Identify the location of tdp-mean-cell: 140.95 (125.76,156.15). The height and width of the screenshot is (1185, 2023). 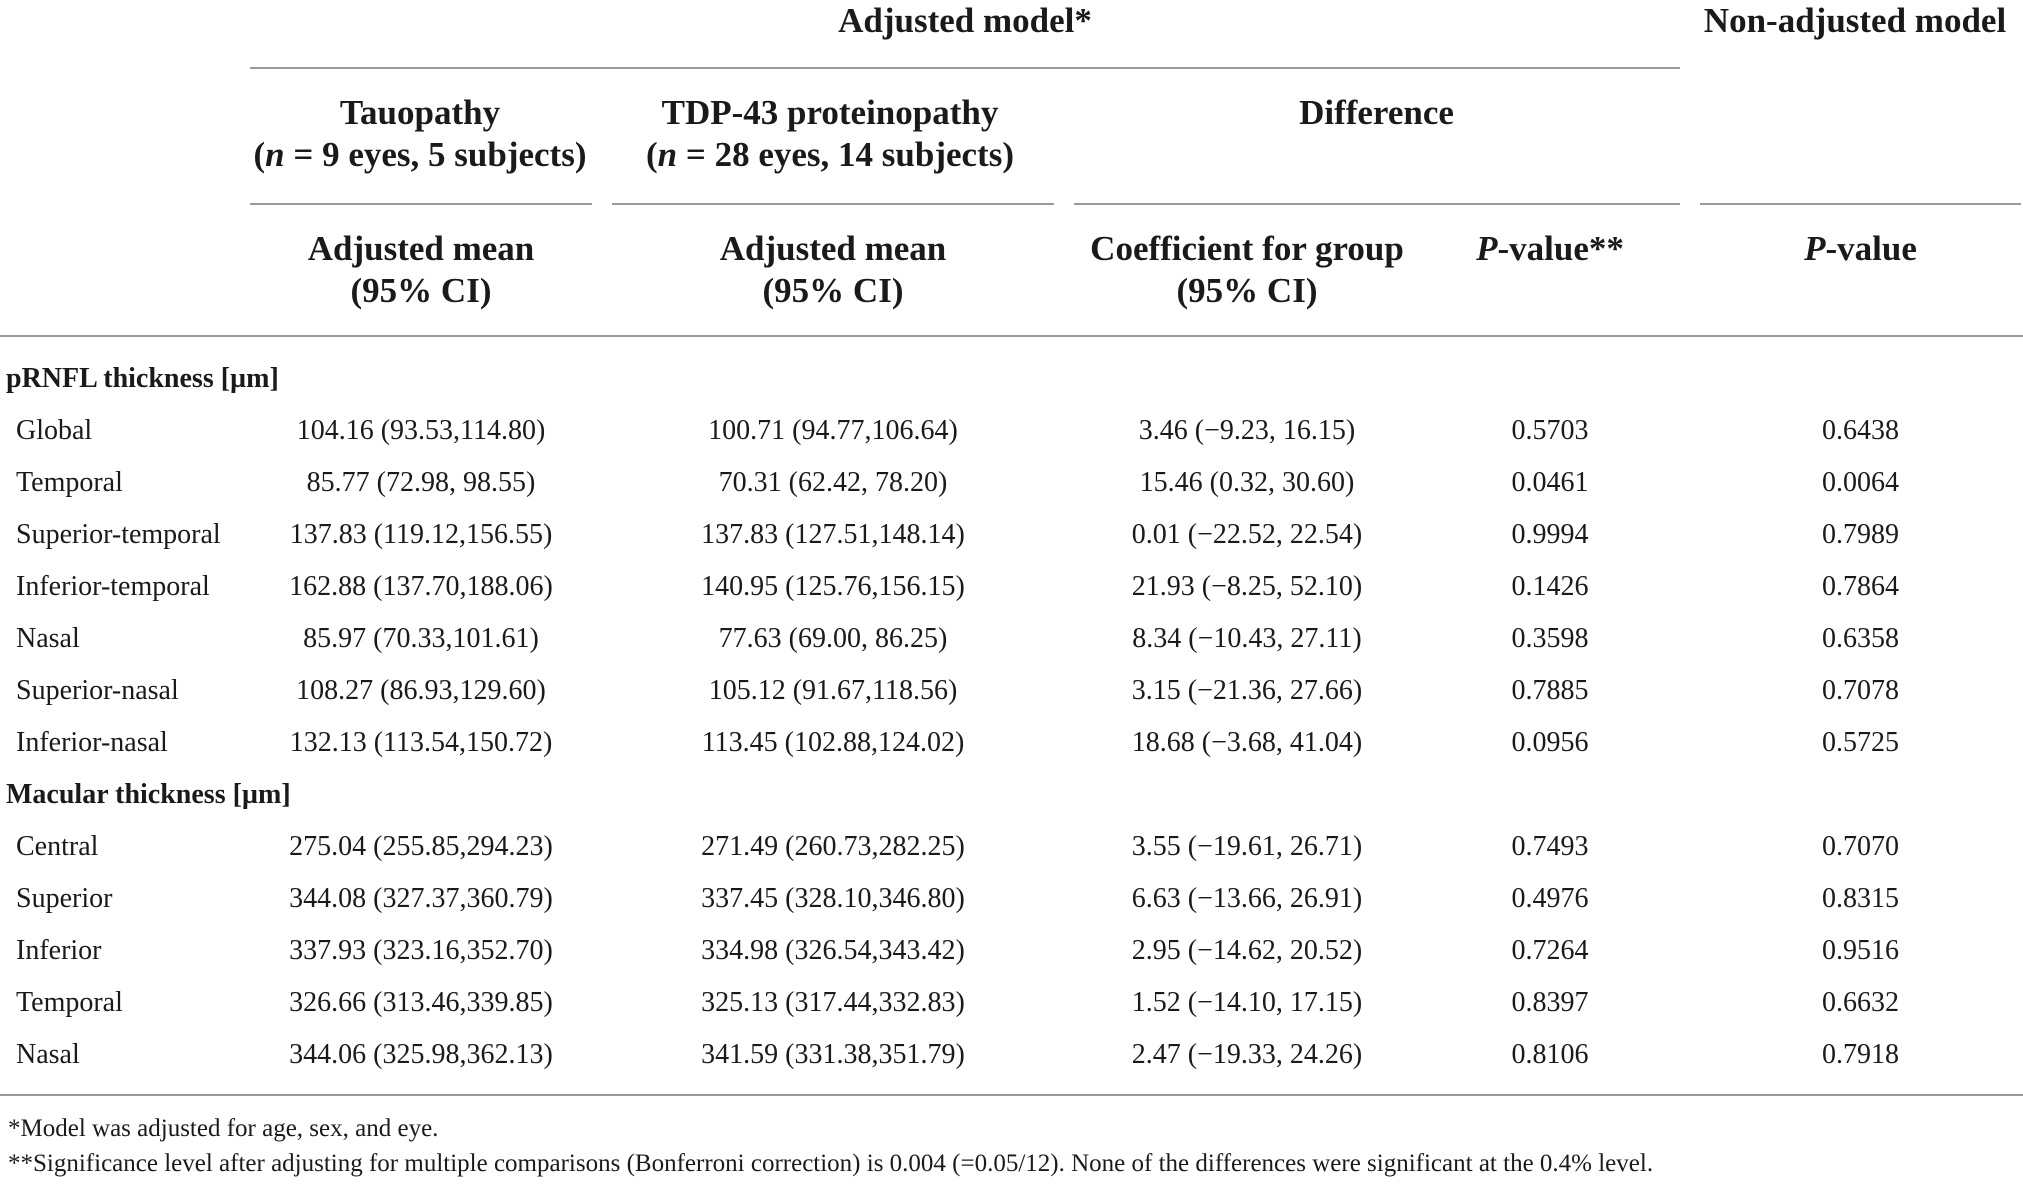
(833, 586).